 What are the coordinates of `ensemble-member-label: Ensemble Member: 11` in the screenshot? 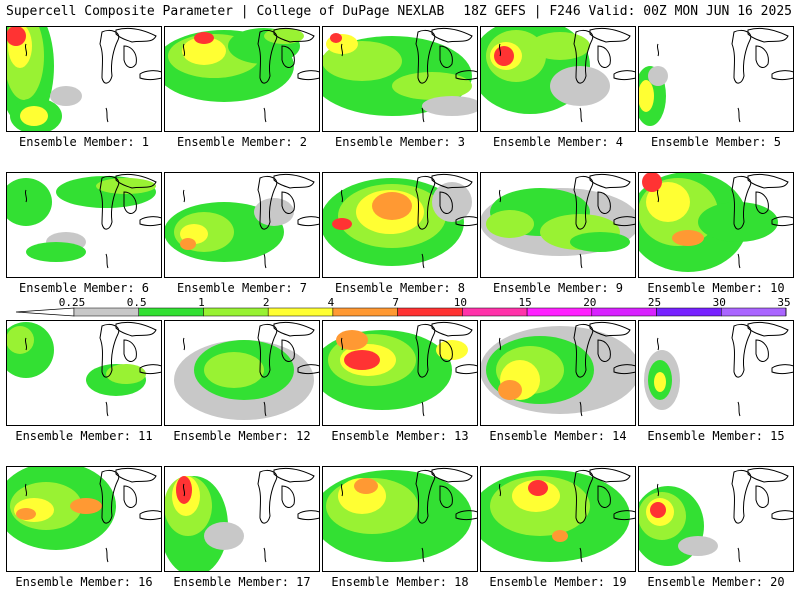 It's located at (84, 436).